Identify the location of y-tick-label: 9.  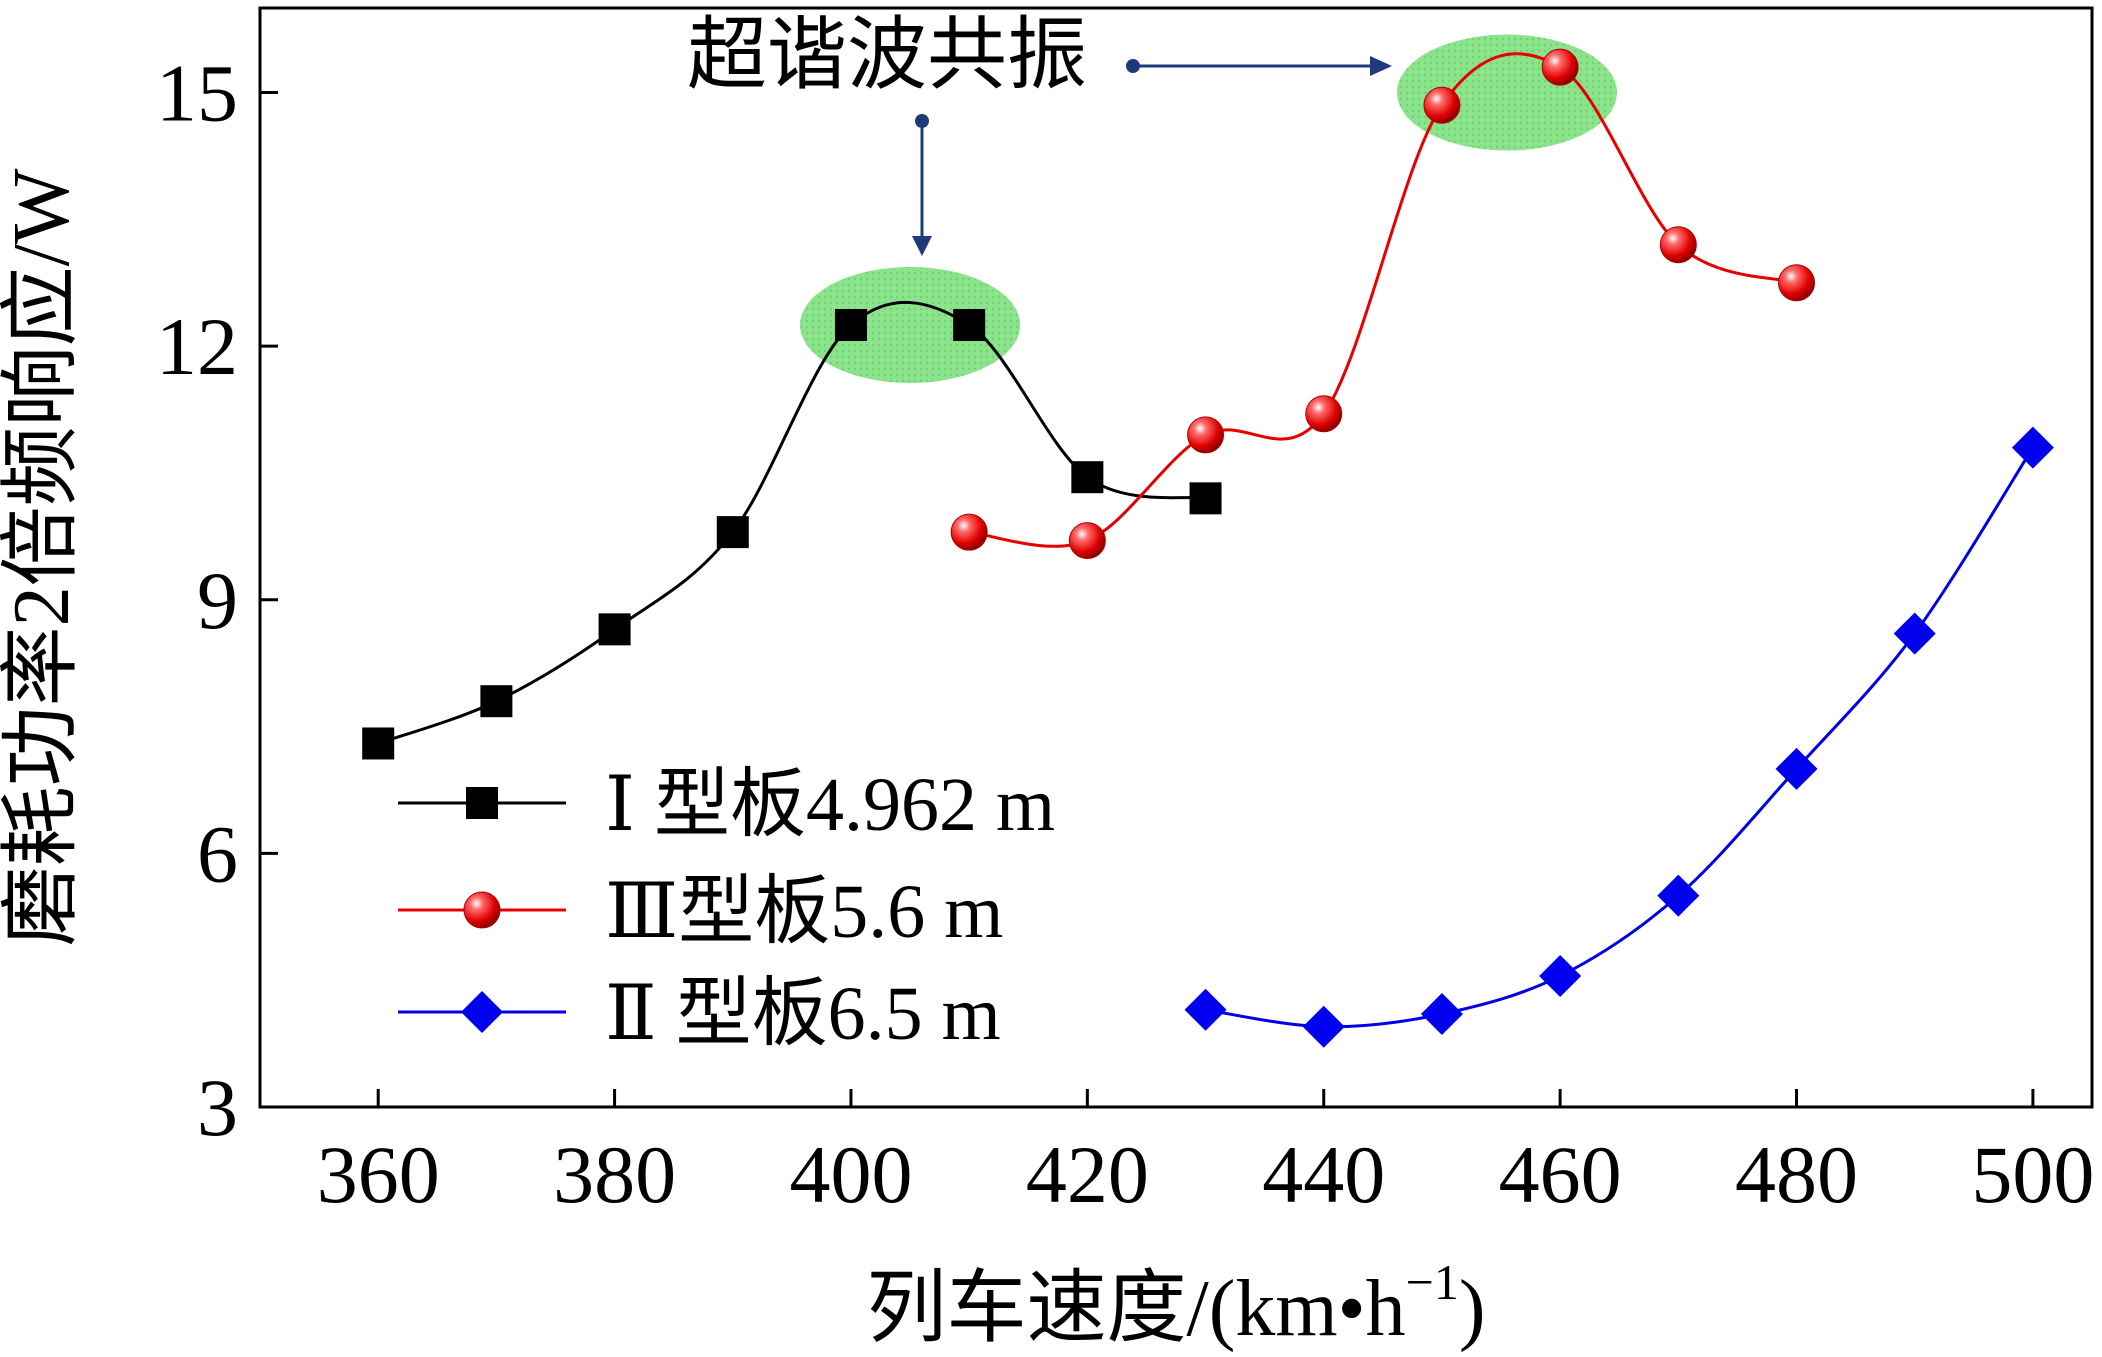
(217, 600).